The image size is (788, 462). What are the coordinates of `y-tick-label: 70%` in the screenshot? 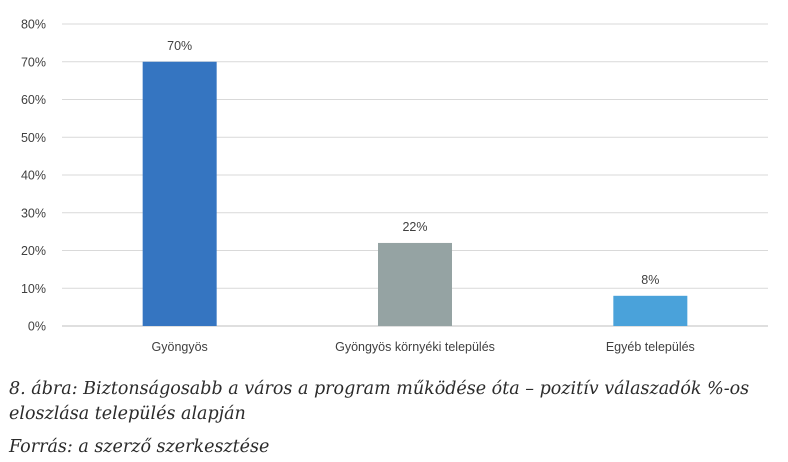 It's located at (33, 62).